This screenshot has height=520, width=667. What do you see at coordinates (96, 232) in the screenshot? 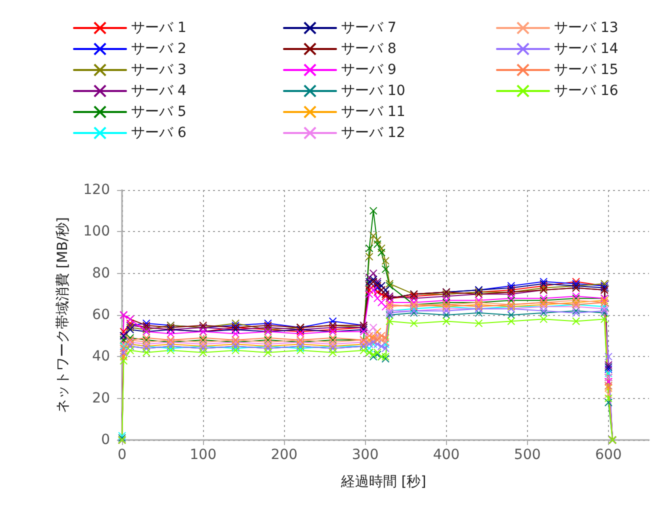
I see `y-tick-label: 100` at bounding box center [96, 232].